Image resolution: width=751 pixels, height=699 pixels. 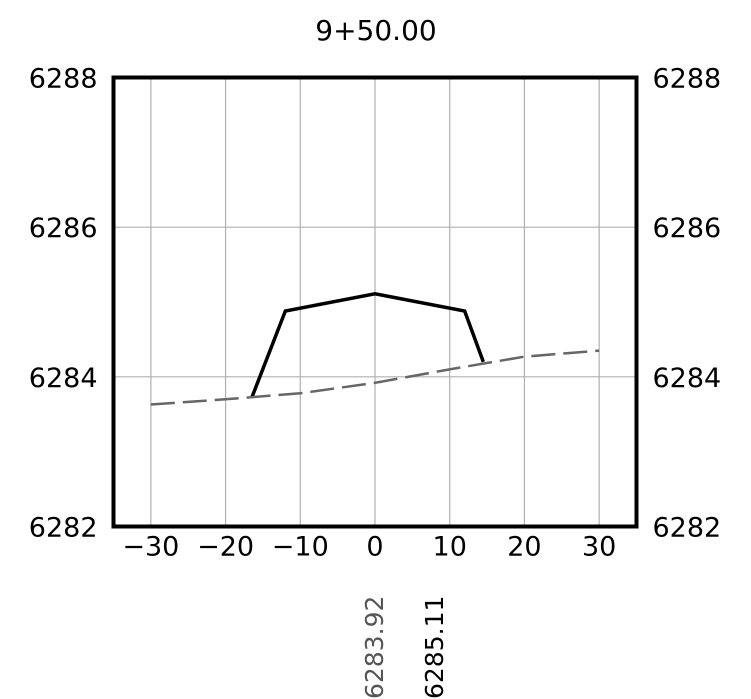 I want to click on chart-title: 9+50.00, so click(x=375, y=30).